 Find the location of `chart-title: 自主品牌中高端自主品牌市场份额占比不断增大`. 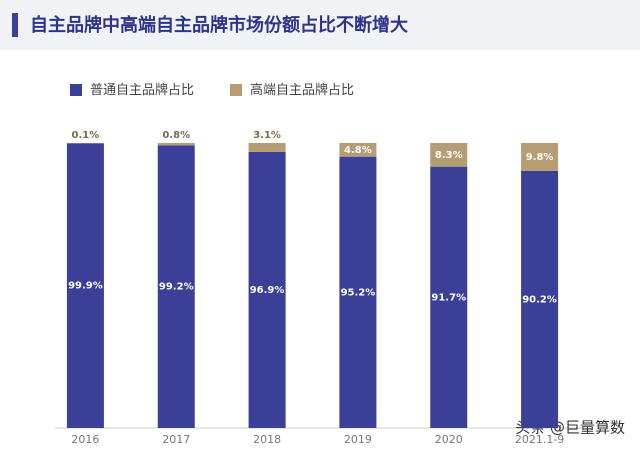

chart-title: 自主品牌中高端自主品牌市场份额占比不断增大 is located at coordinates (219, 25).